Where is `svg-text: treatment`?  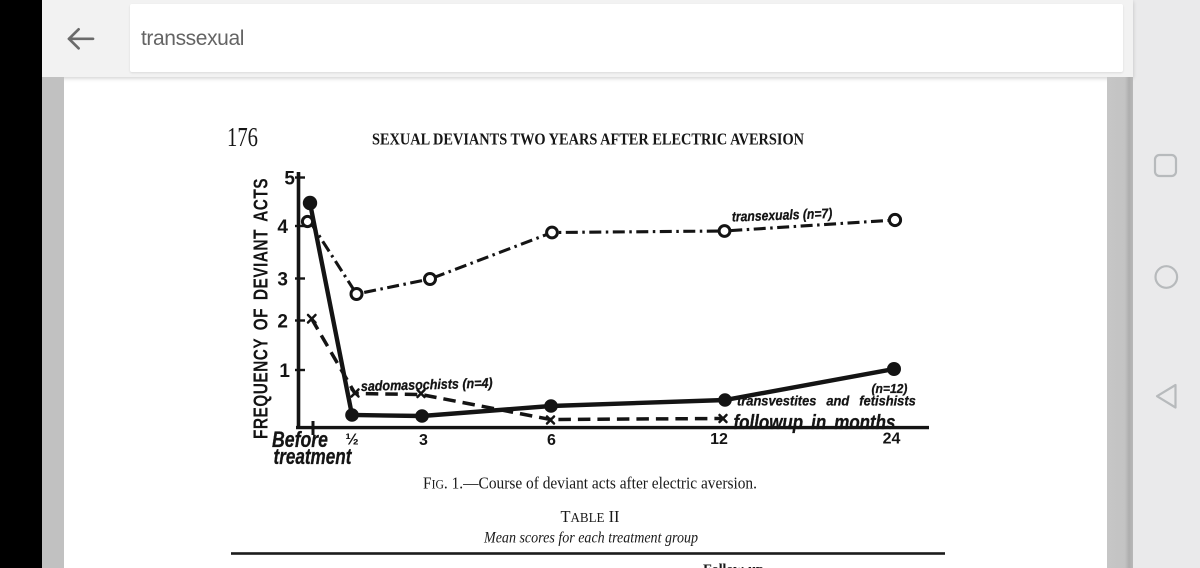
svg-text: treatment is located at coordinates (313, 457).